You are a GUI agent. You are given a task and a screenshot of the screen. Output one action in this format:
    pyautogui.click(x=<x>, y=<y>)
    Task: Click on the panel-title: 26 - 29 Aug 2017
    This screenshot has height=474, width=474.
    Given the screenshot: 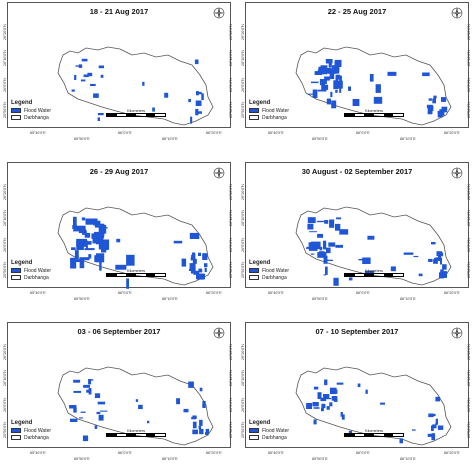 What is the action you would take?
    pyautogui.click(x=119, y=171)
    